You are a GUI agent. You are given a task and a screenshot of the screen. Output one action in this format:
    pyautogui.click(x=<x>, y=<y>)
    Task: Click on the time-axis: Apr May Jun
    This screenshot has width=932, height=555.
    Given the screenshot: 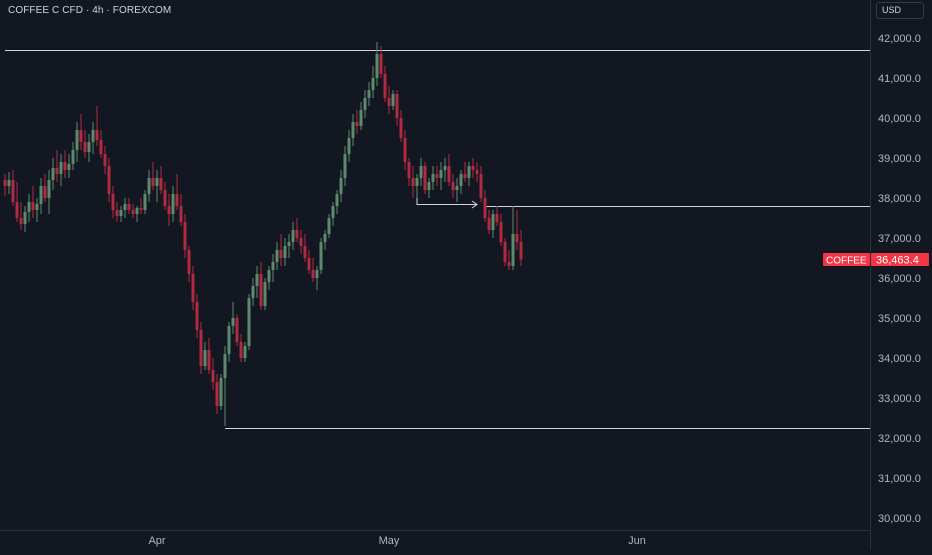 What is the action you would take?
    pyautogui.click(x=396, y=541)
    